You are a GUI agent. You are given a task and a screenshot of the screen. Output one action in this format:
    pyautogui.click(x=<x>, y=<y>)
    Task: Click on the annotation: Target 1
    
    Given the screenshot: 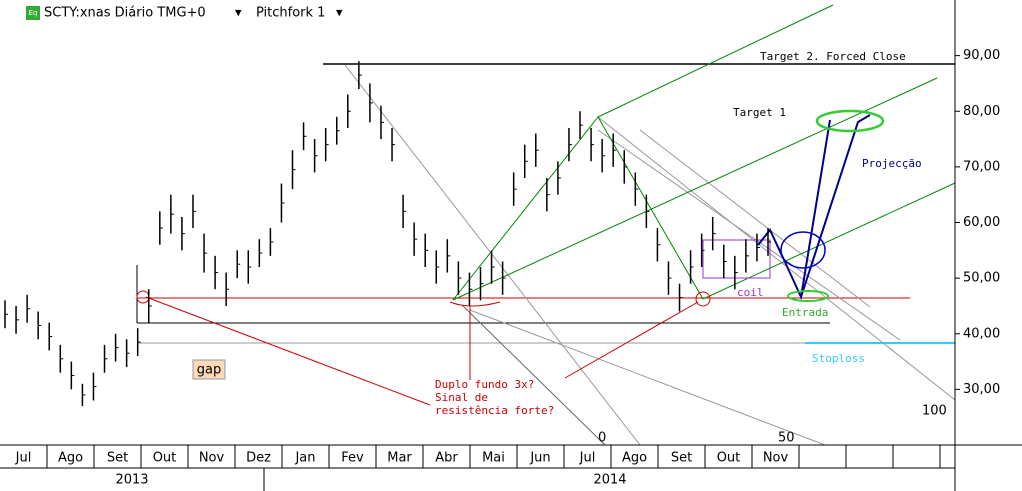 What is the action you would take?
    pyautogui.click(x=759, y=112)
    